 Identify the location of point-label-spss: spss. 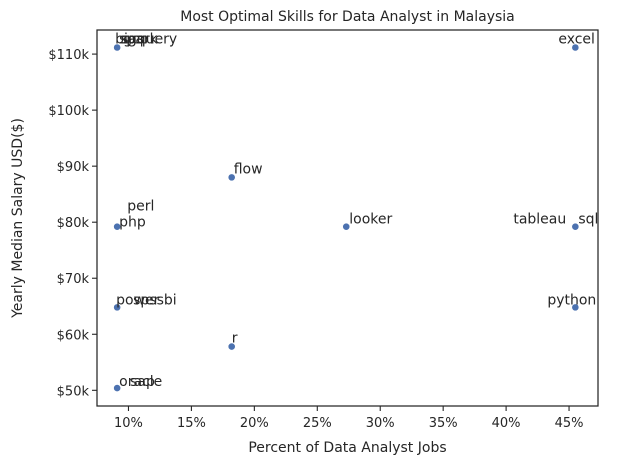
(148, 300).